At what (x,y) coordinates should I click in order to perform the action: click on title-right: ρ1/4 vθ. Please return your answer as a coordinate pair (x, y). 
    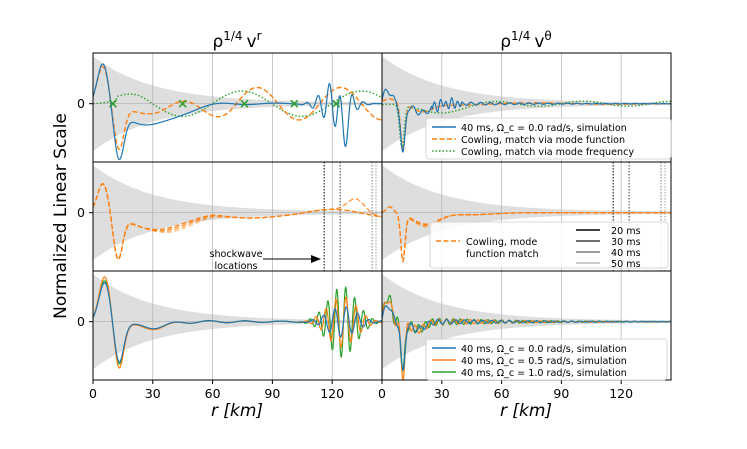
    Looking at the image, I should click on (526, 40).